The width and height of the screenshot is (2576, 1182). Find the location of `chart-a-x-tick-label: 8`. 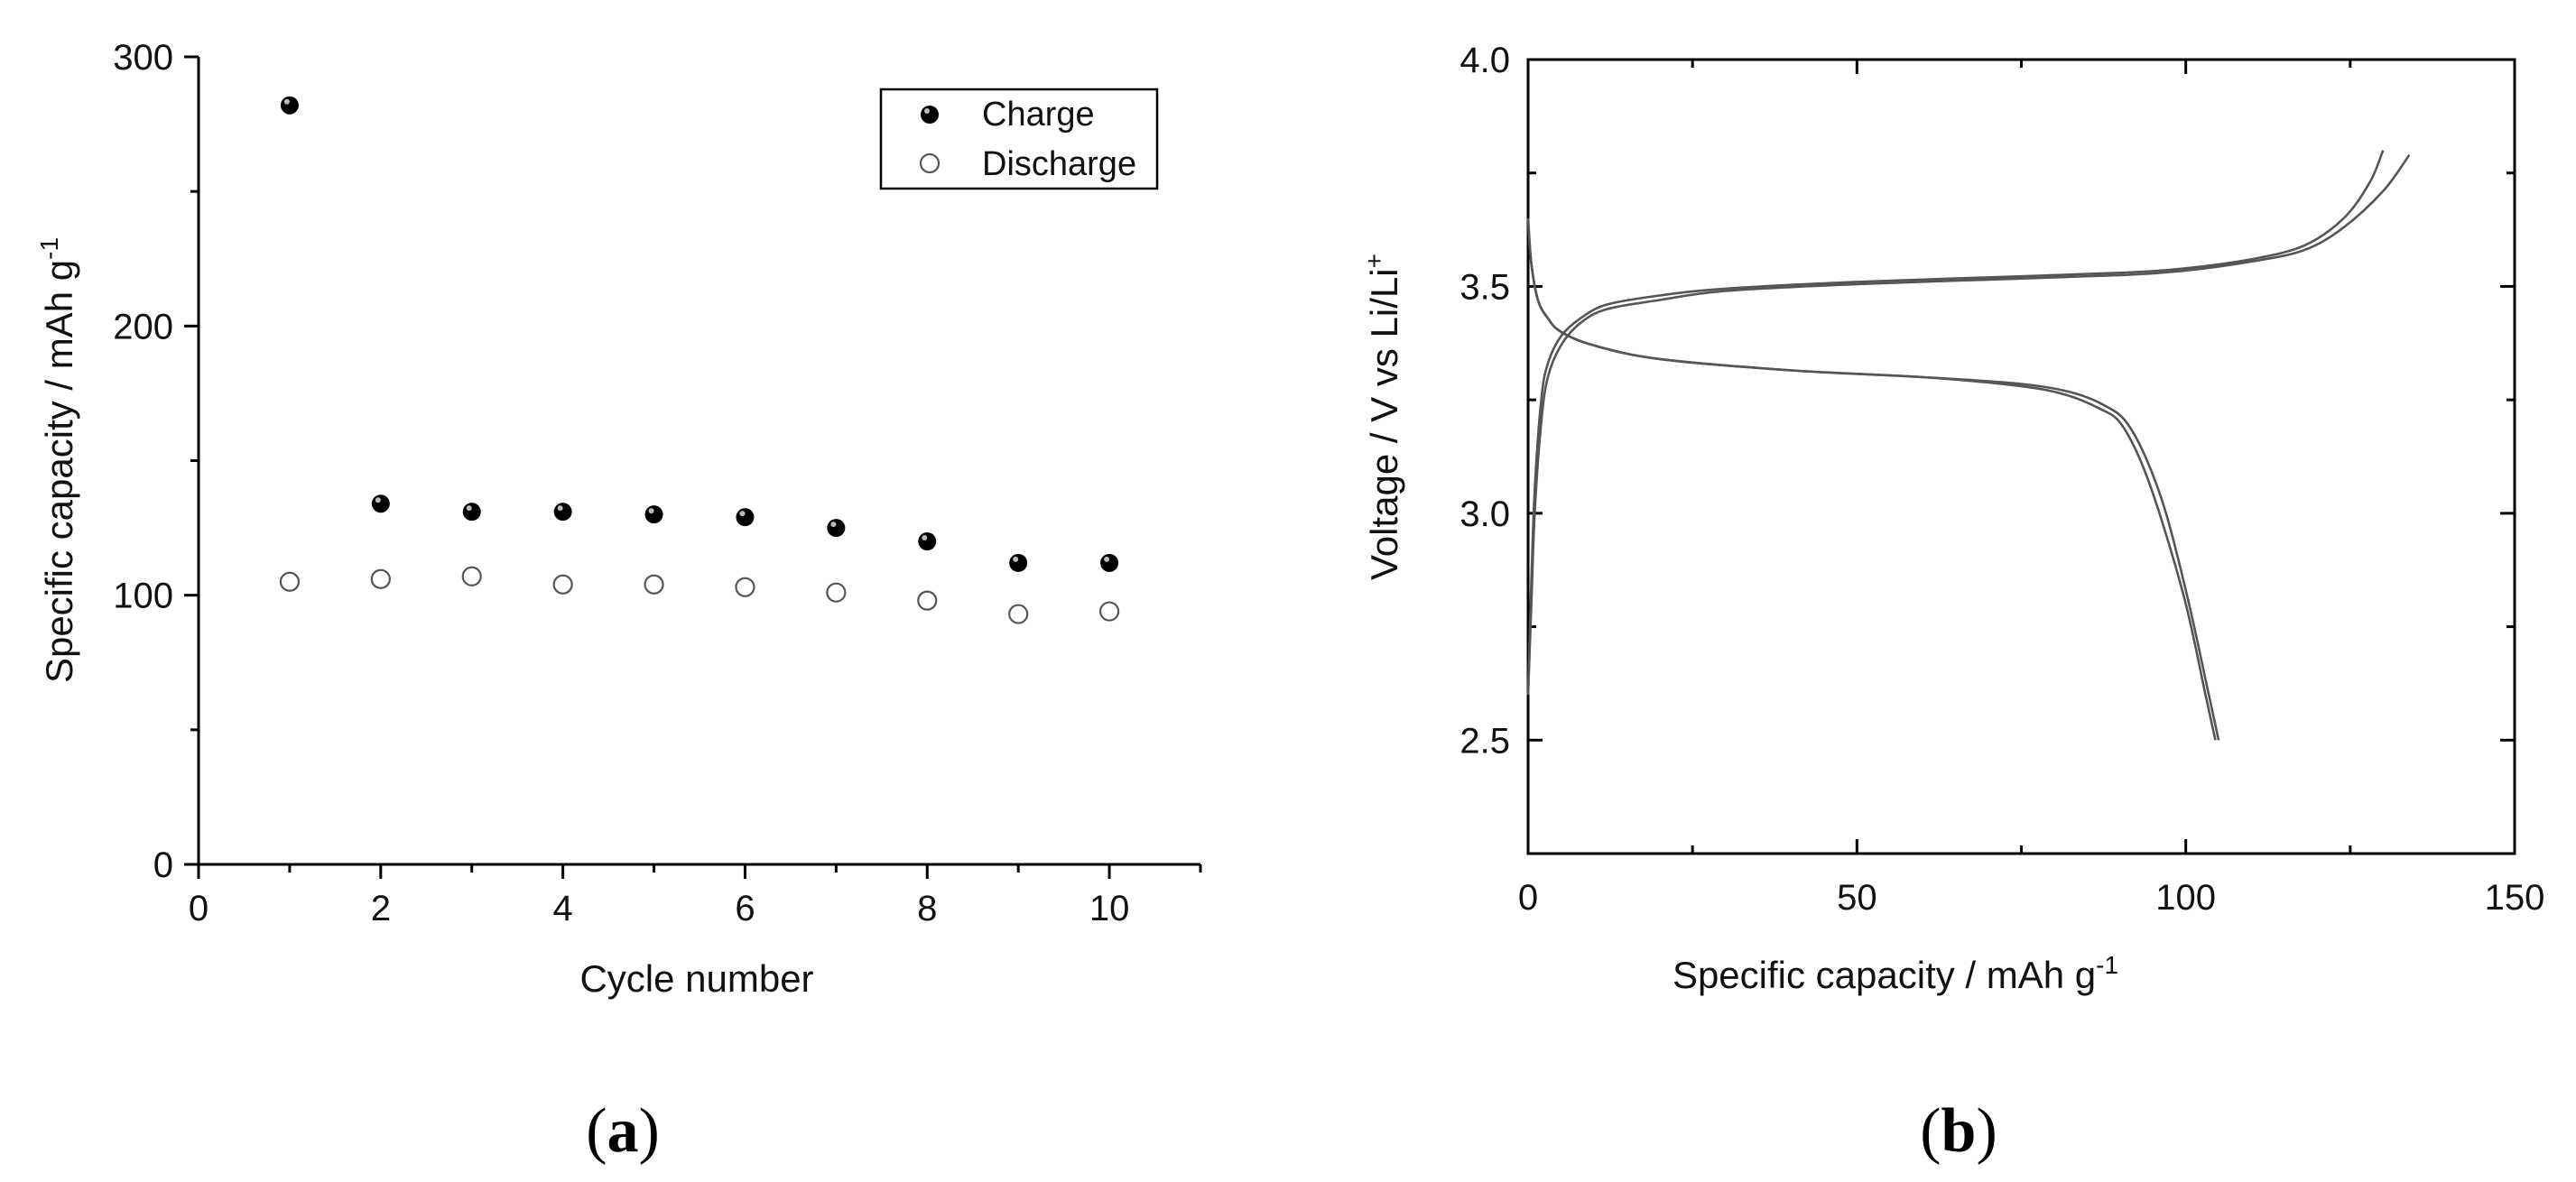

chart-a-x-tick-label: 8 is located at coordinates (927, 908).